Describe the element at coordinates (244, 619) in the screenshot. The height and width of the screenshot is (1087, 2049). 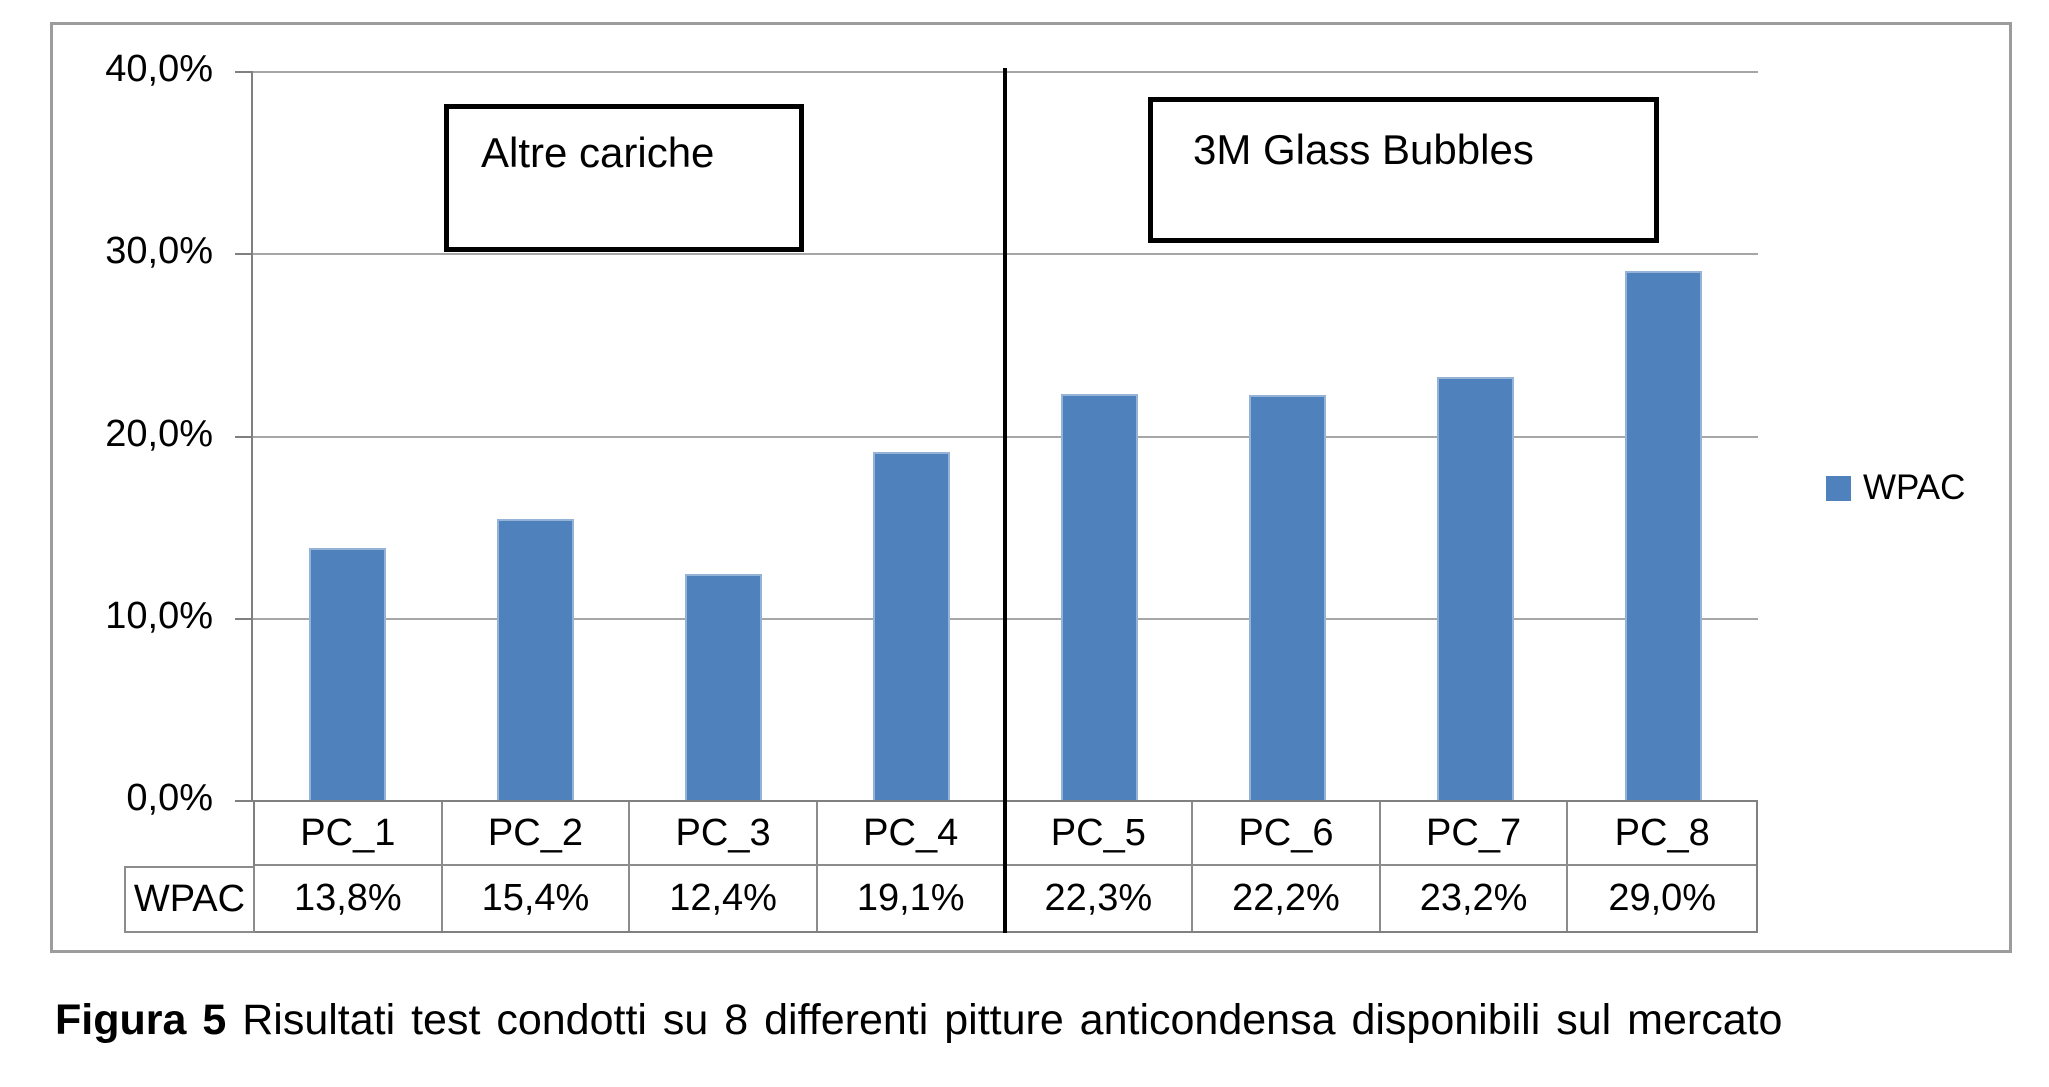
I see `y-tick-10,0%` at that location.